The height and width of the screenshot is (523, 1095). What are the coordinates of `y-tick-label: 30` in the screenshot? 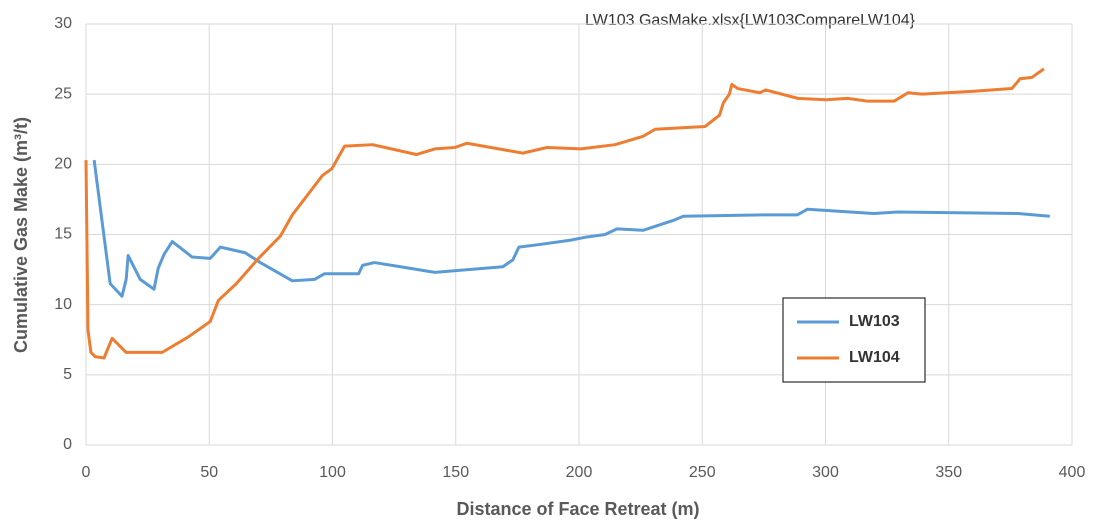 It's located at (63, 23).